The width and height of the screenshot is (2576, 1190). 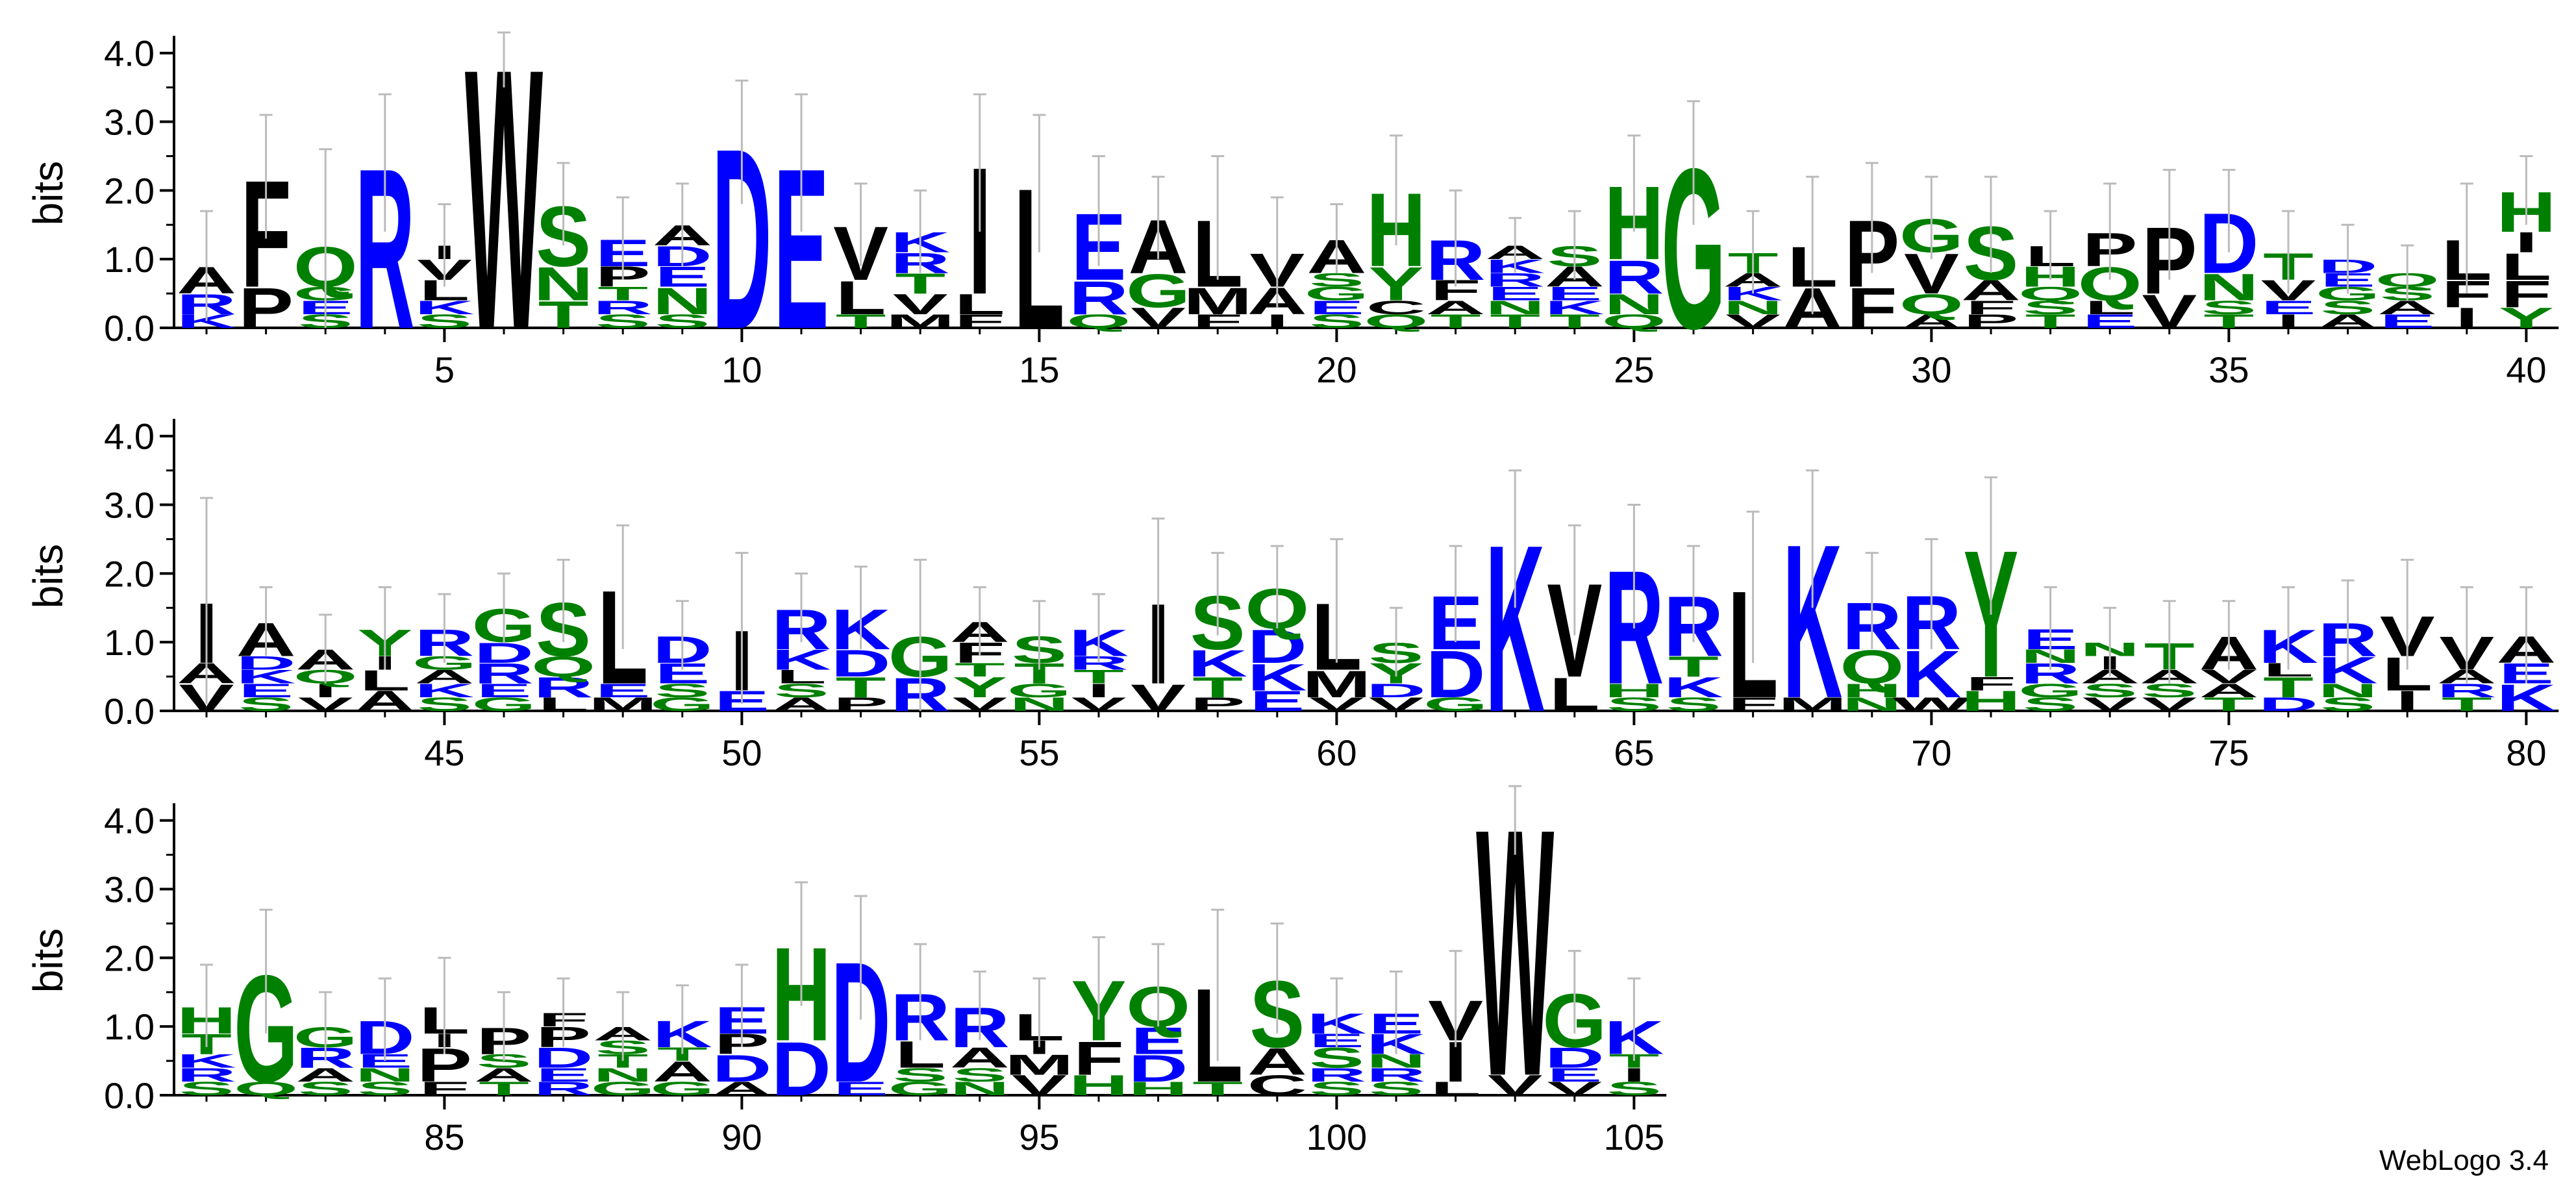 I want to click on x-tick-label: 65, so click(x=1634, y=753).